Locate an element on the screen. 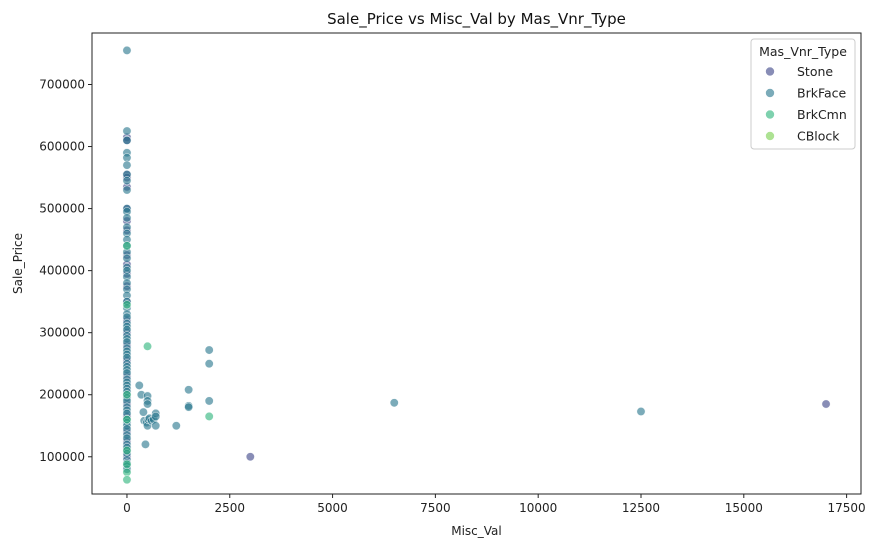  x-tick-label: 12500 is located at coordinates (641, 508).